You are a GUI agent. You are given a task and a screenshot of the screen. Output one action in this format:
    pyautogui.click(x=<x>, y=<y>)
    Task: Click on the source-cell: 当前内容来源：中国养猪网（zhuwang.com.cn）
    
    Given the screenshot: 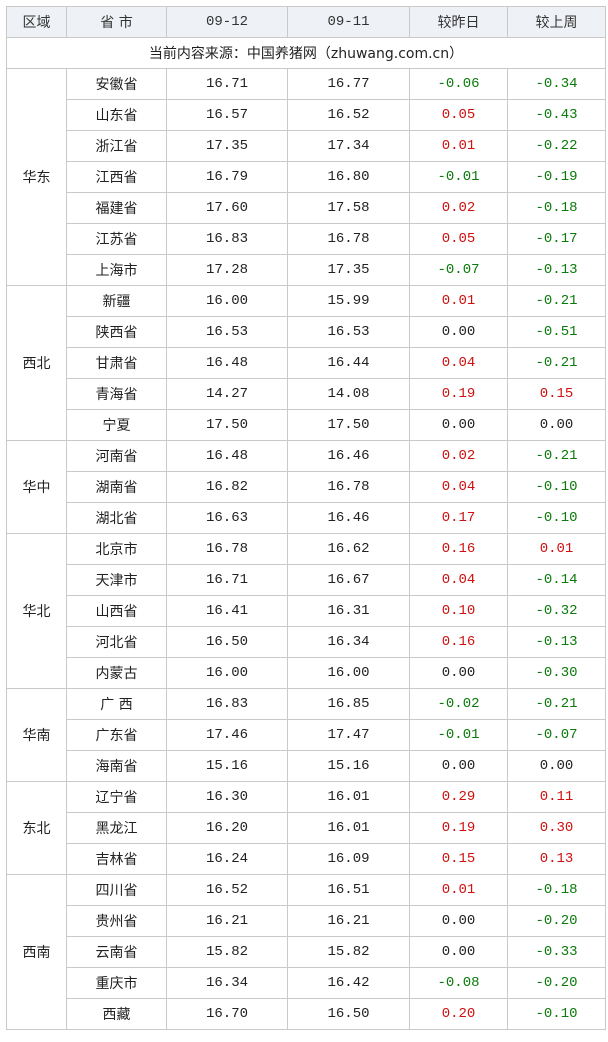 What is the action you would take?
    pyautogui.click(x=306, y=53)
    